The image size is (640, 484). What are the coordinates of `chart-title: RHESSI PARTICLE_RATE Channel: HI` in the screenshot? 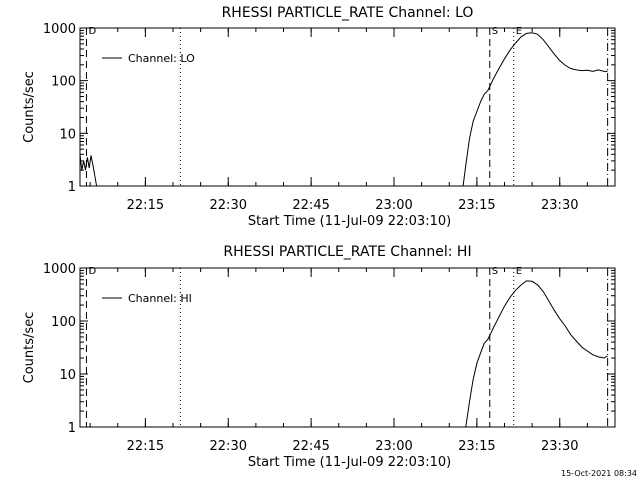 It's located at (347, 252).